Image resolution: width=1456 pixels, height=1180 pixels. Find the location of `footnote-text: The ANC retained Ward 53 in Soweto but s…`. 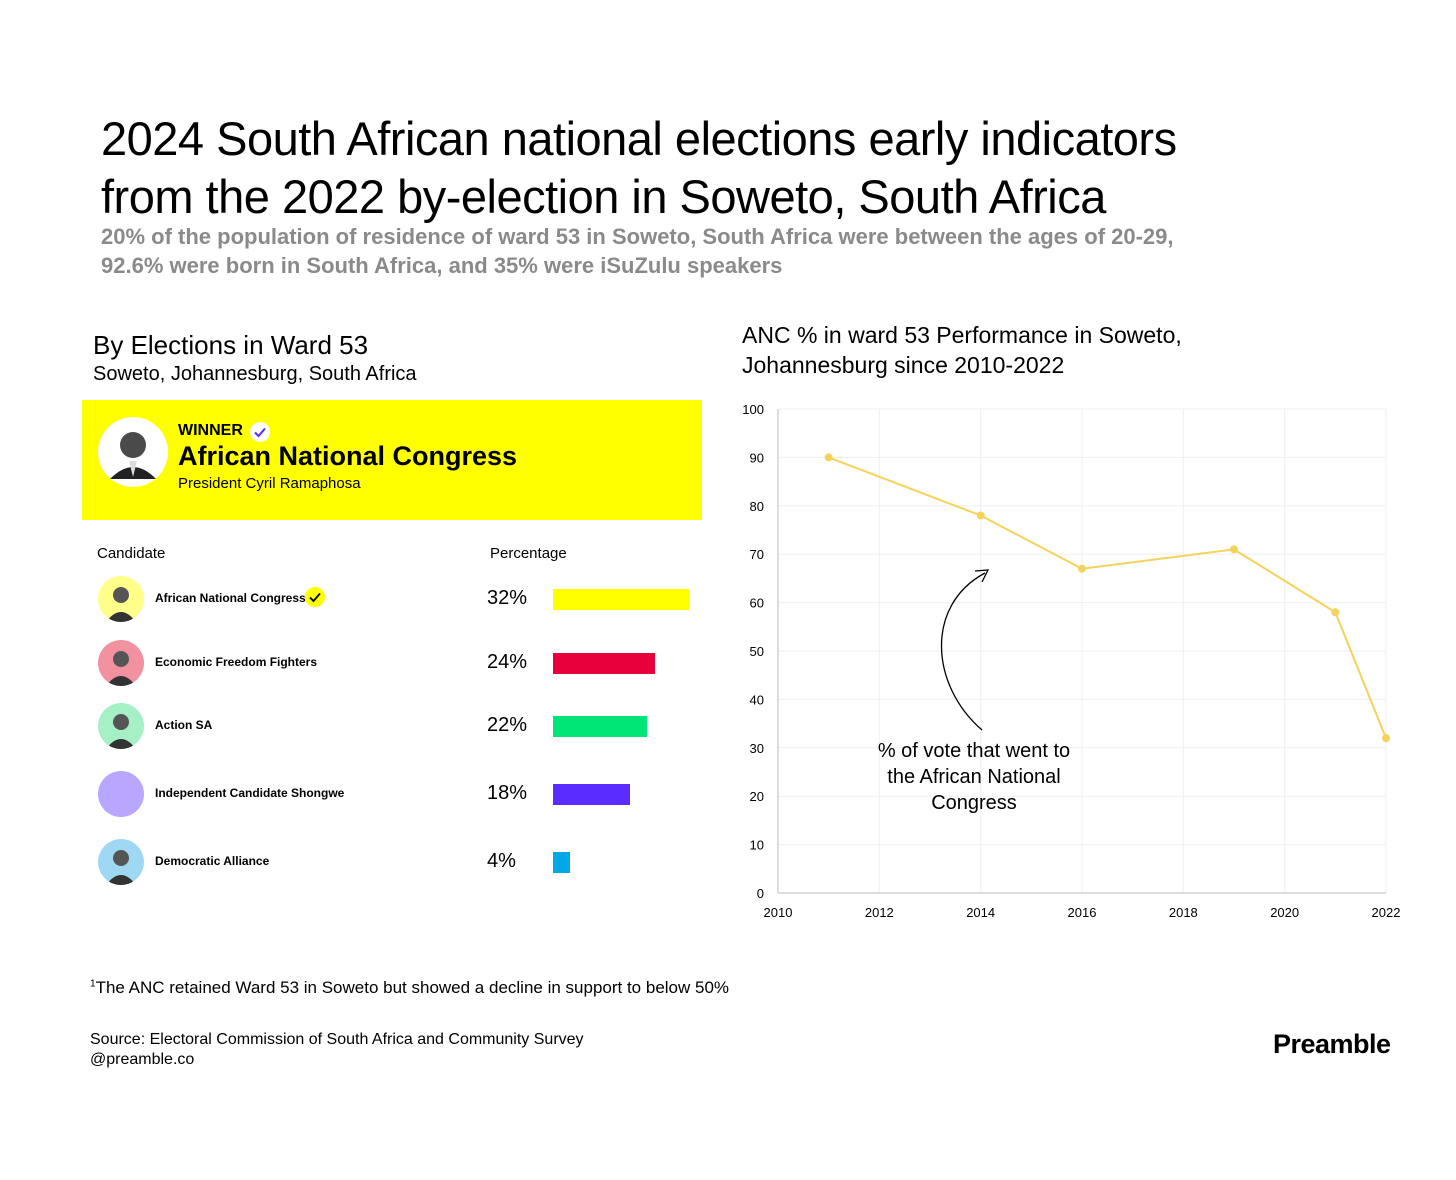

footnote-text: The ANC retained Ward 53 in Soweto but s… is located at coordinates (412, 987).